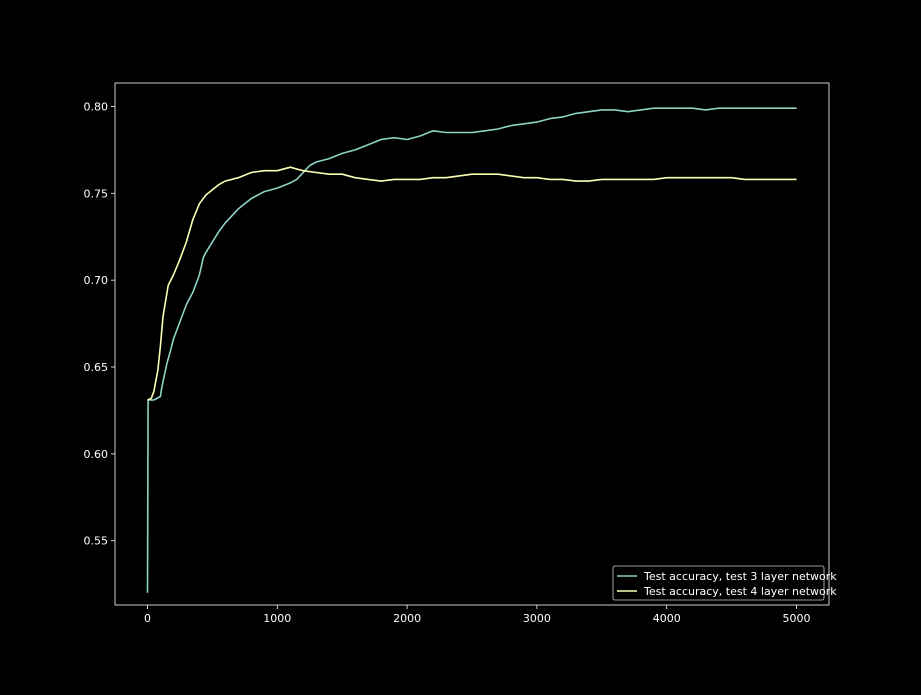 Image resolution: width=921 pixels, height=695 pixels. I want to click on y-tick-label: 0.65, so click(96, 367).